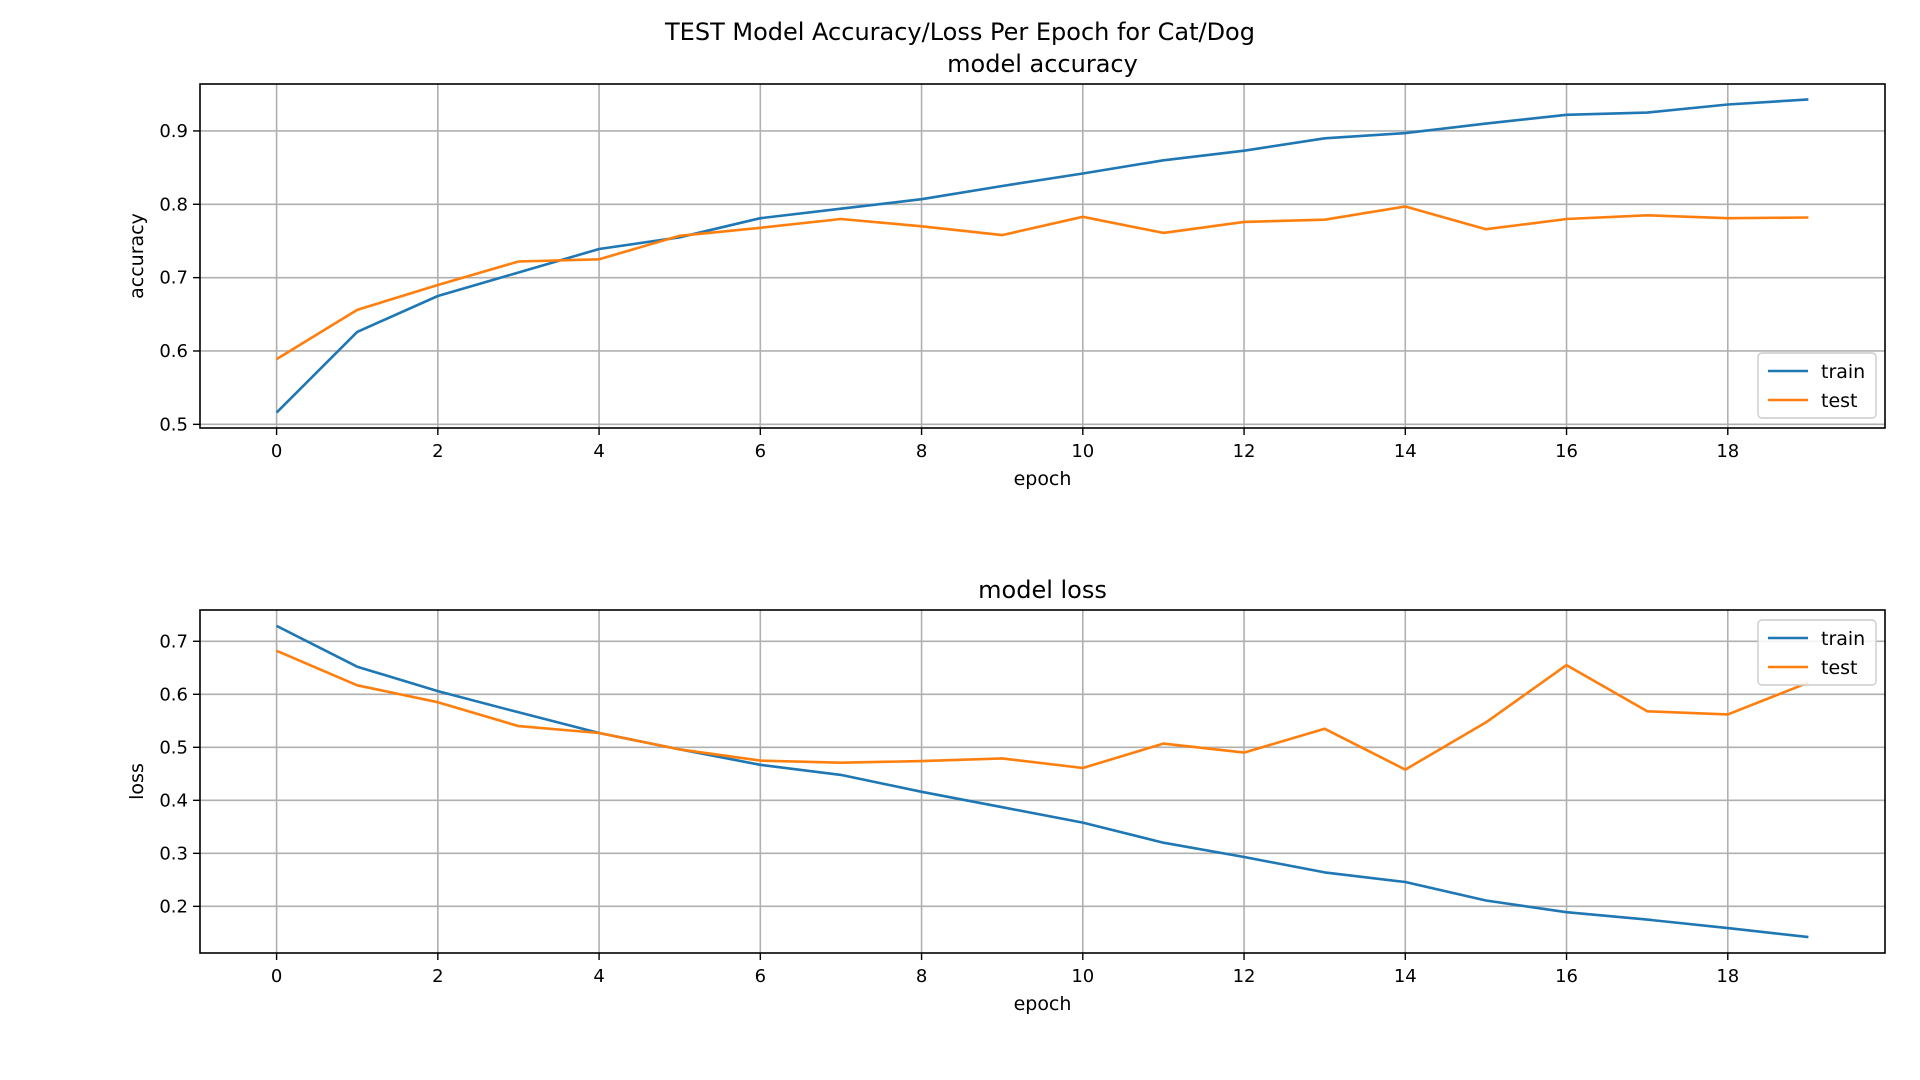 The image size is (1920, 1080). Describe the element at coordinates (173, 131) in the screenshot. I see `y-tick-label: 0.9` at that location.